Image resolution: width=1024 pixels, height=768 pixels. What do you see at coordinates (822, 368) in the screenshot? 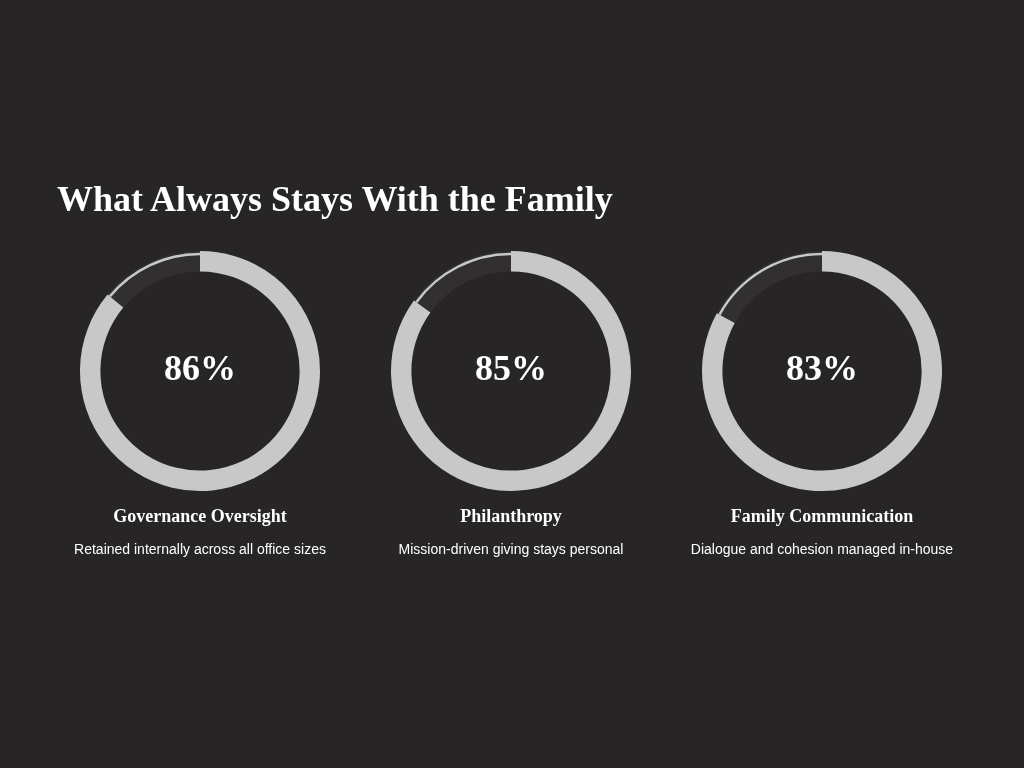
I see `data-label: 83%` at bounding box center [822, 368].